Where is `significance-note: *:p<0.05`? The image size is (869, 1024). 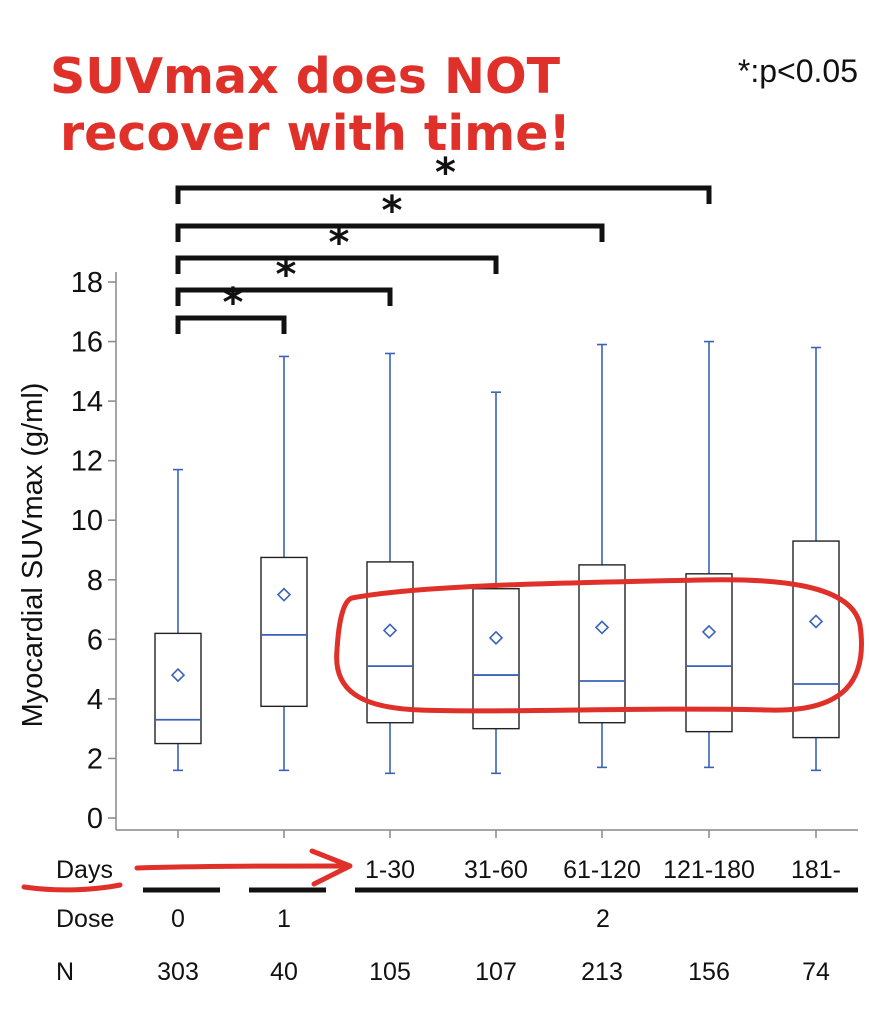 significance-note: *:p<0.05 is located at coordinates (798, 71).